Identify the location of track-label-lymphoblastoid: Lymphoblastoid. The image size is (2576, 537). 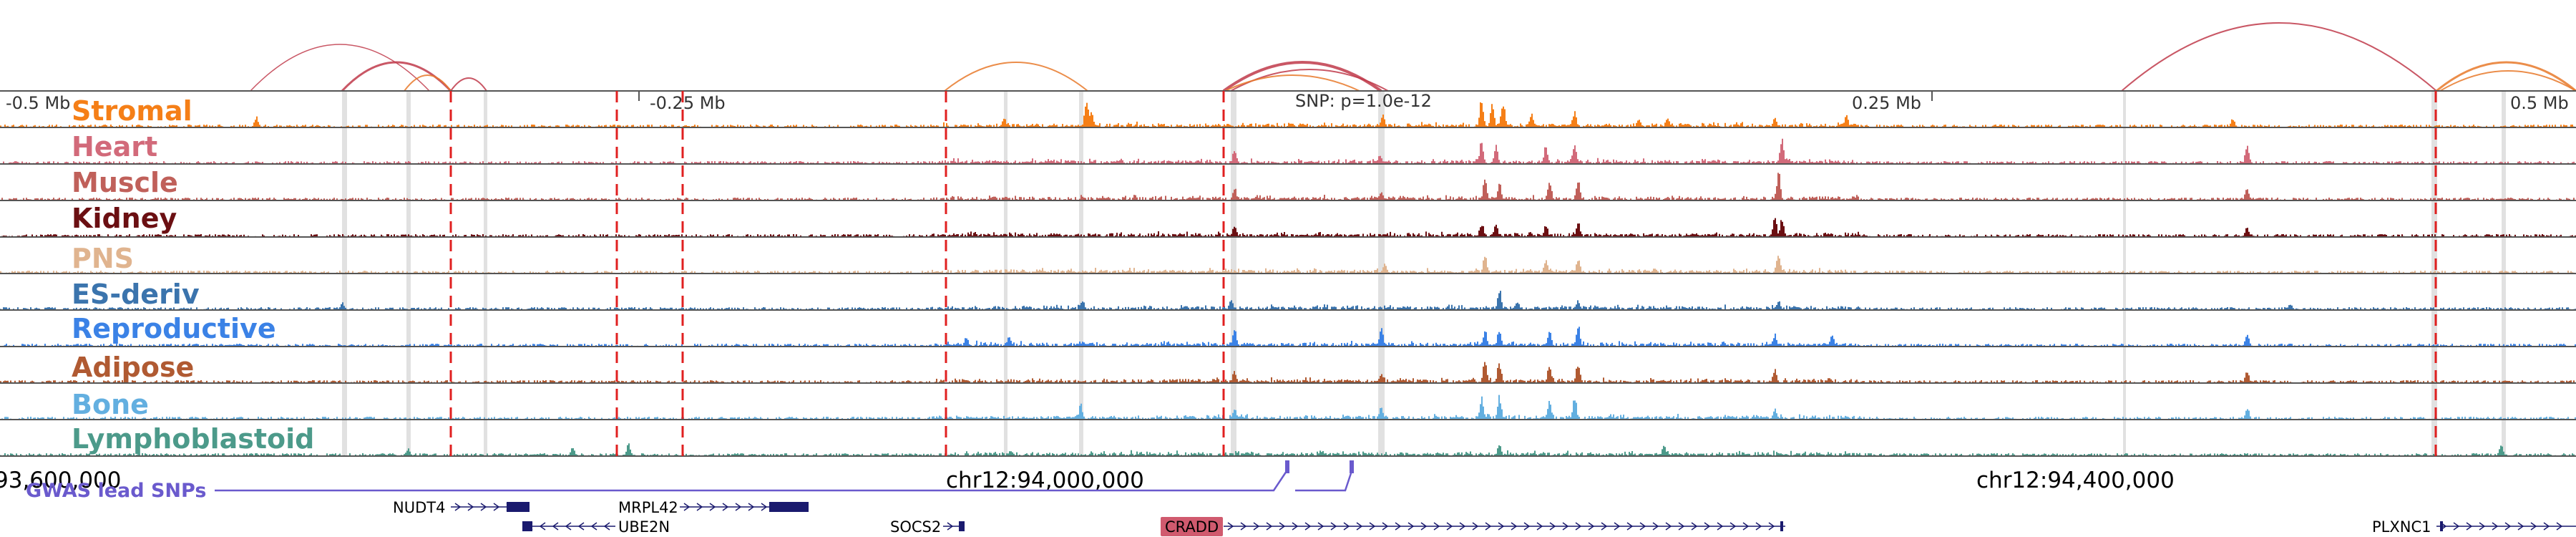
(193, 439).